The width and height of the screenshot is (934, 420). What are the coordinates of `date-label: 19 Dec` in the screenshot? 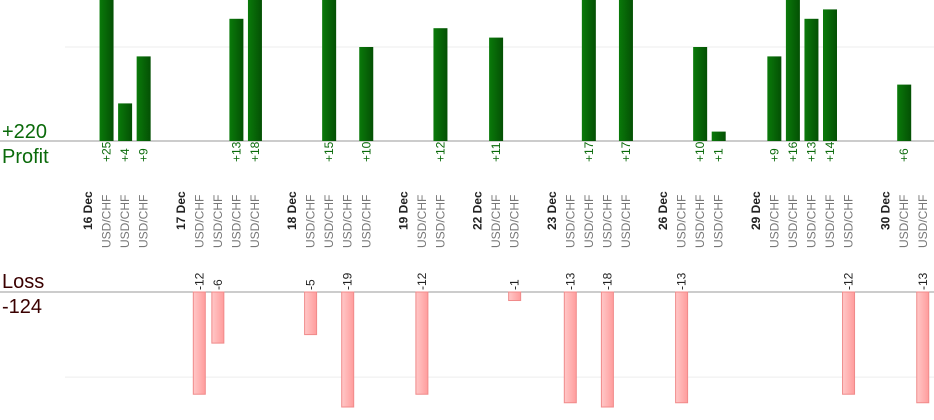 It's located at (403, 210).